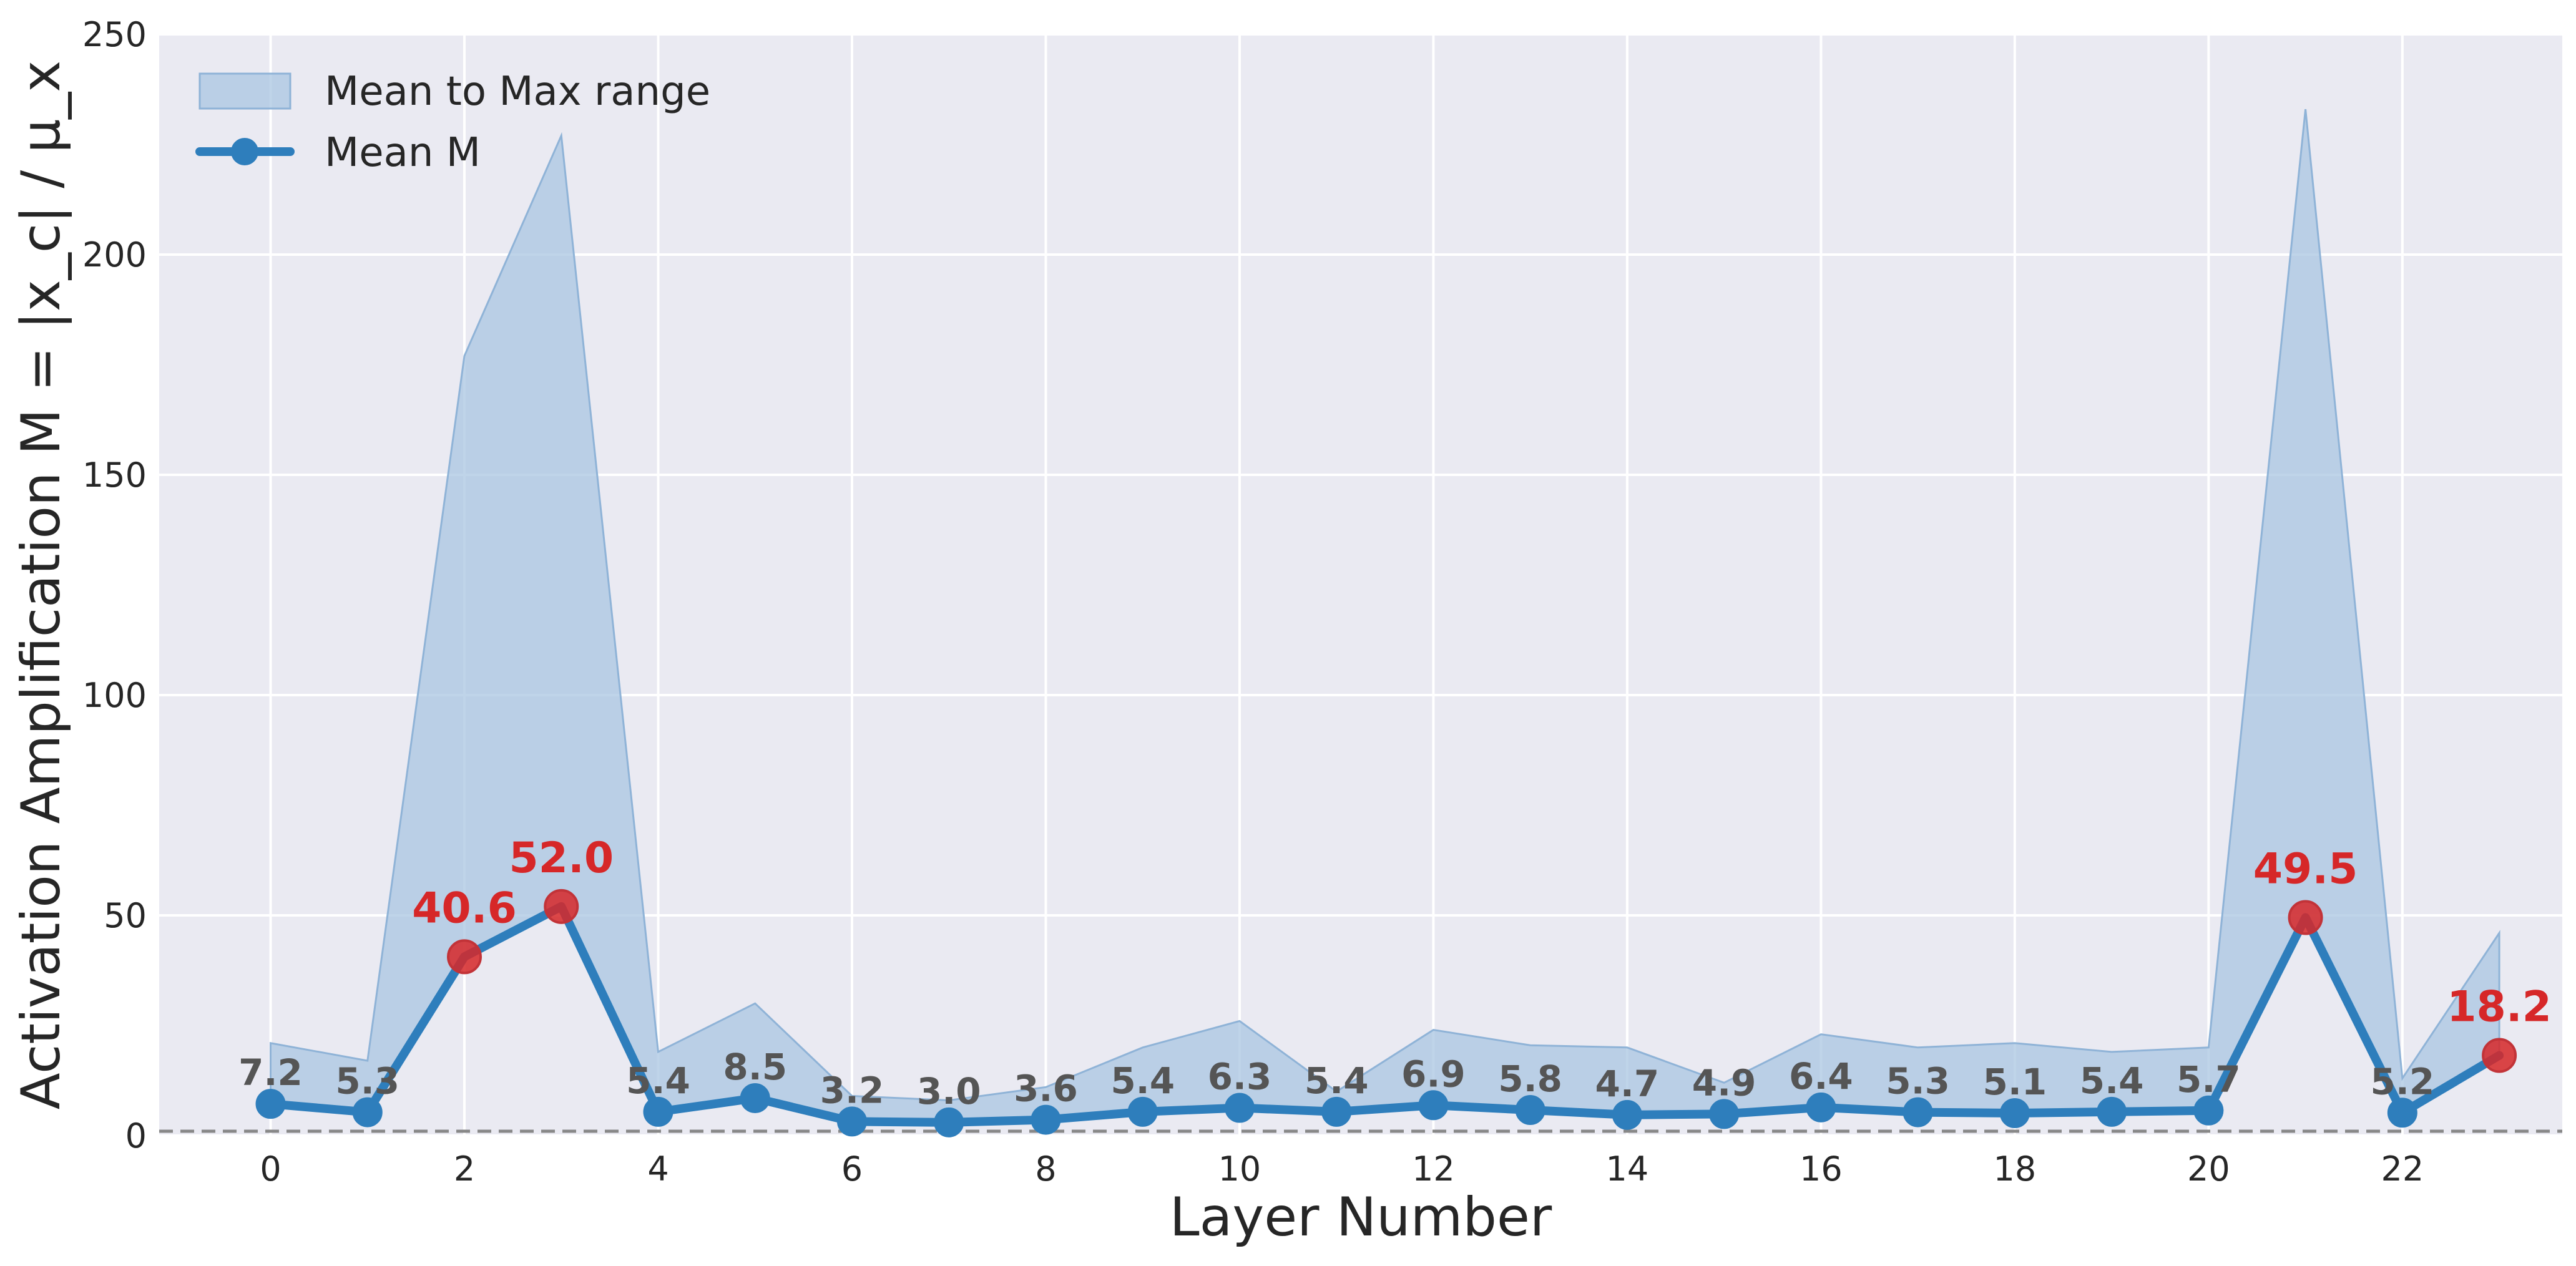 This screenshot has width=2576, height=1266. Describe the element at coordinates (1627, 1169) in the screenshot. I see `x-tick-label: 14` at that location.